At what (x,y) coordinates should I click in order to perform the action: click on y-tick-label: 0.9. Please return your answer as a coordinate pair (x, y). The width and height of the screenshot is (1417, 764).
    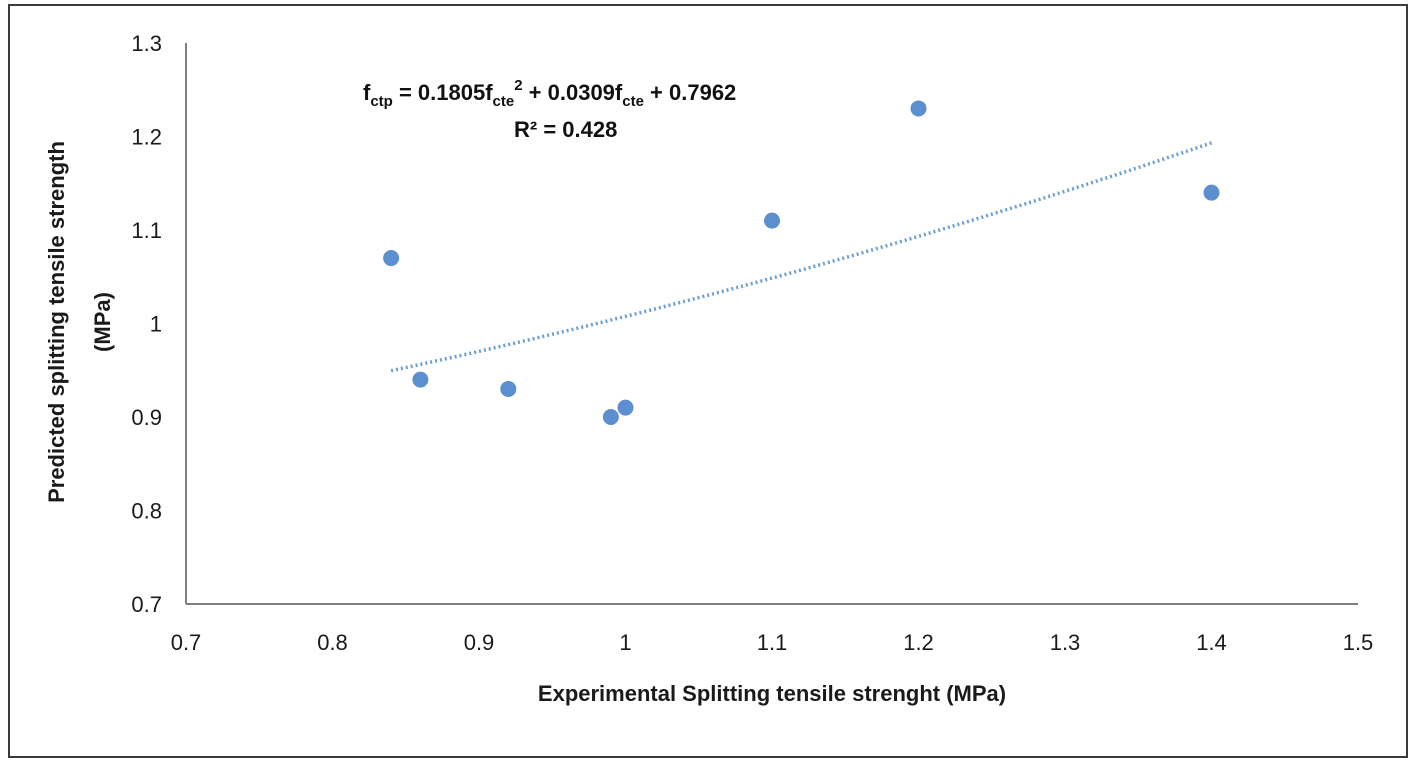
    Looking at the image, I should click on (146, 417).